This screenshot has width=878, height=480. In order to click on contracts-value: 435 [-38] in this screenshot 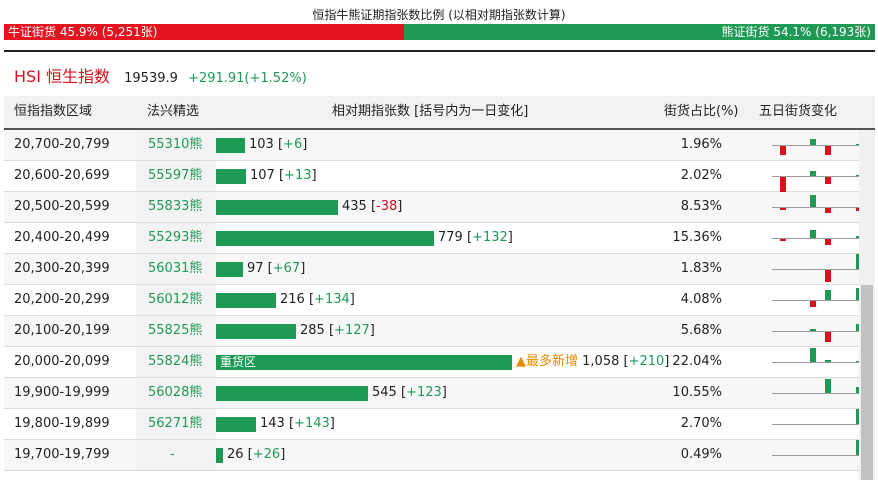, I will do `click(372, 206)`.